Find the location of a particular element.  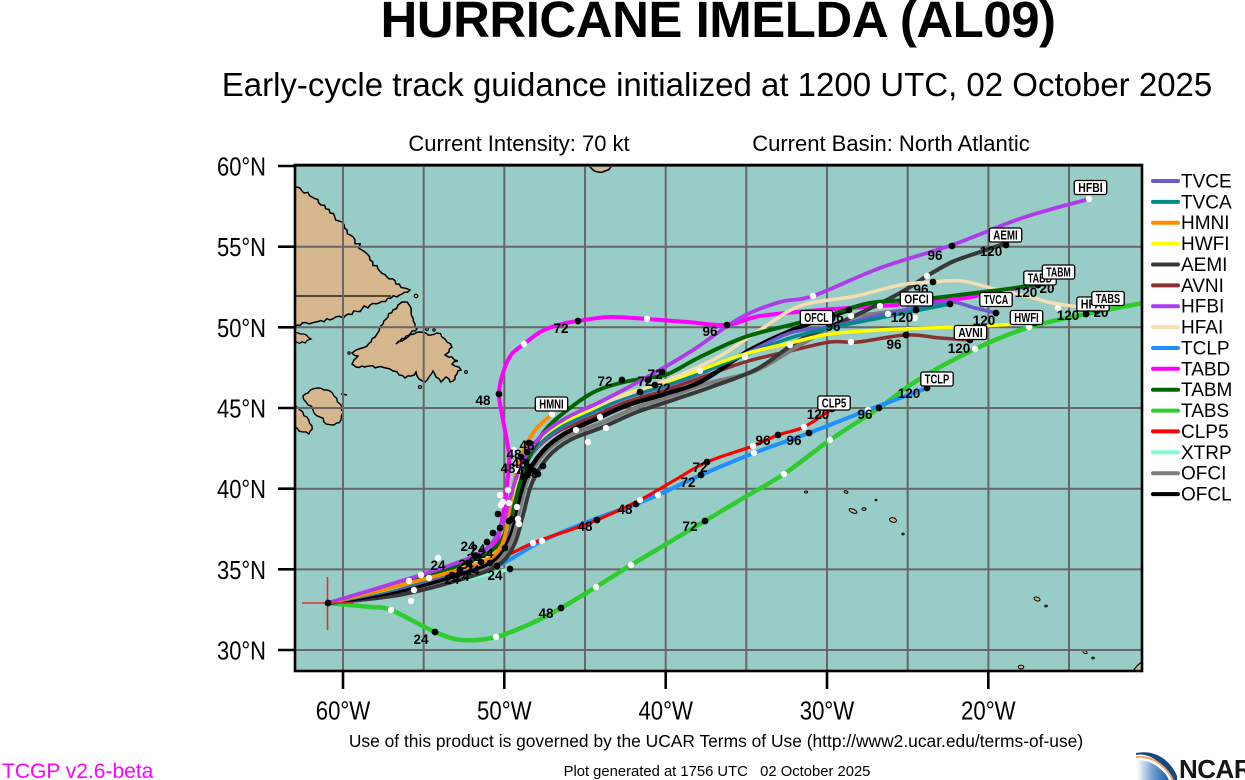

svg-text: 60°W is located at coordinates (343, 711).